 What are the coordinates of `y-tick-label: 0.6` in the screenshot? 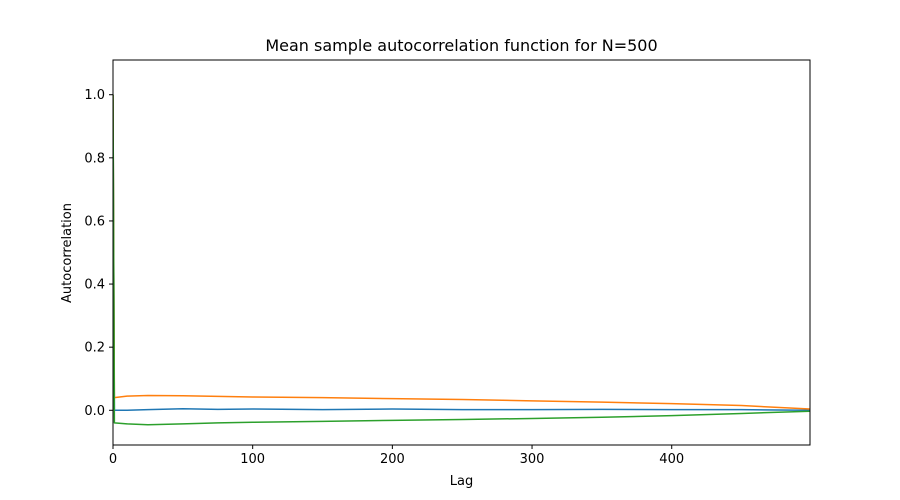 It's located at (94, 221).